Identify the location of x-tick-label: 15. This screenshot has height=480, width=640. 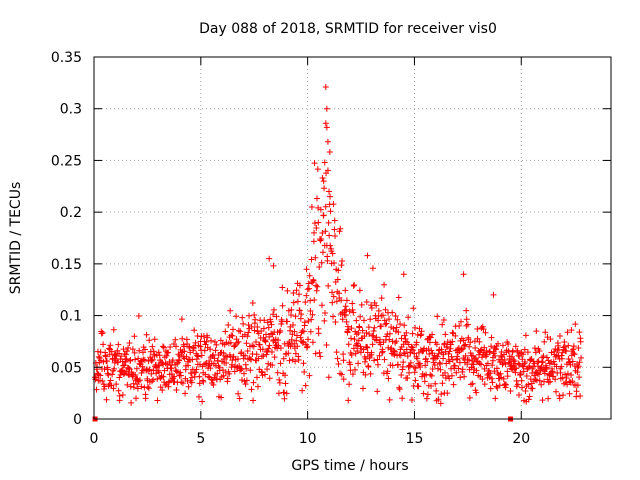
(415, 439).